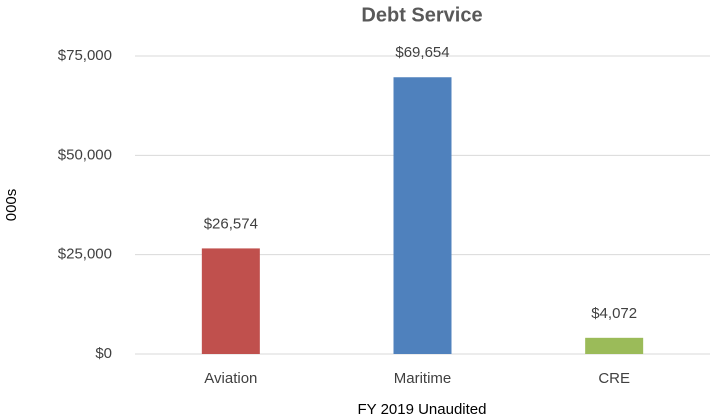  What do you see at coordinates (422, 409) in the screenshot?
I see `x-axis-label: FY 2019 Unaudited` at bounding box center [422, 409].